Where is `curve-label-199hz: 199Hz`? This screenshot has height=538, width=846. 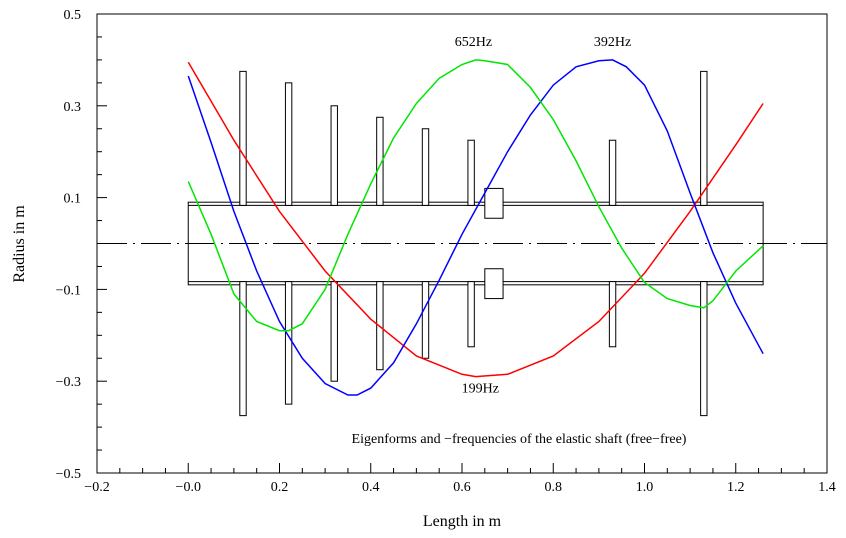
curve-label-199hz: 199Hz is located at coordinates (480, 389).